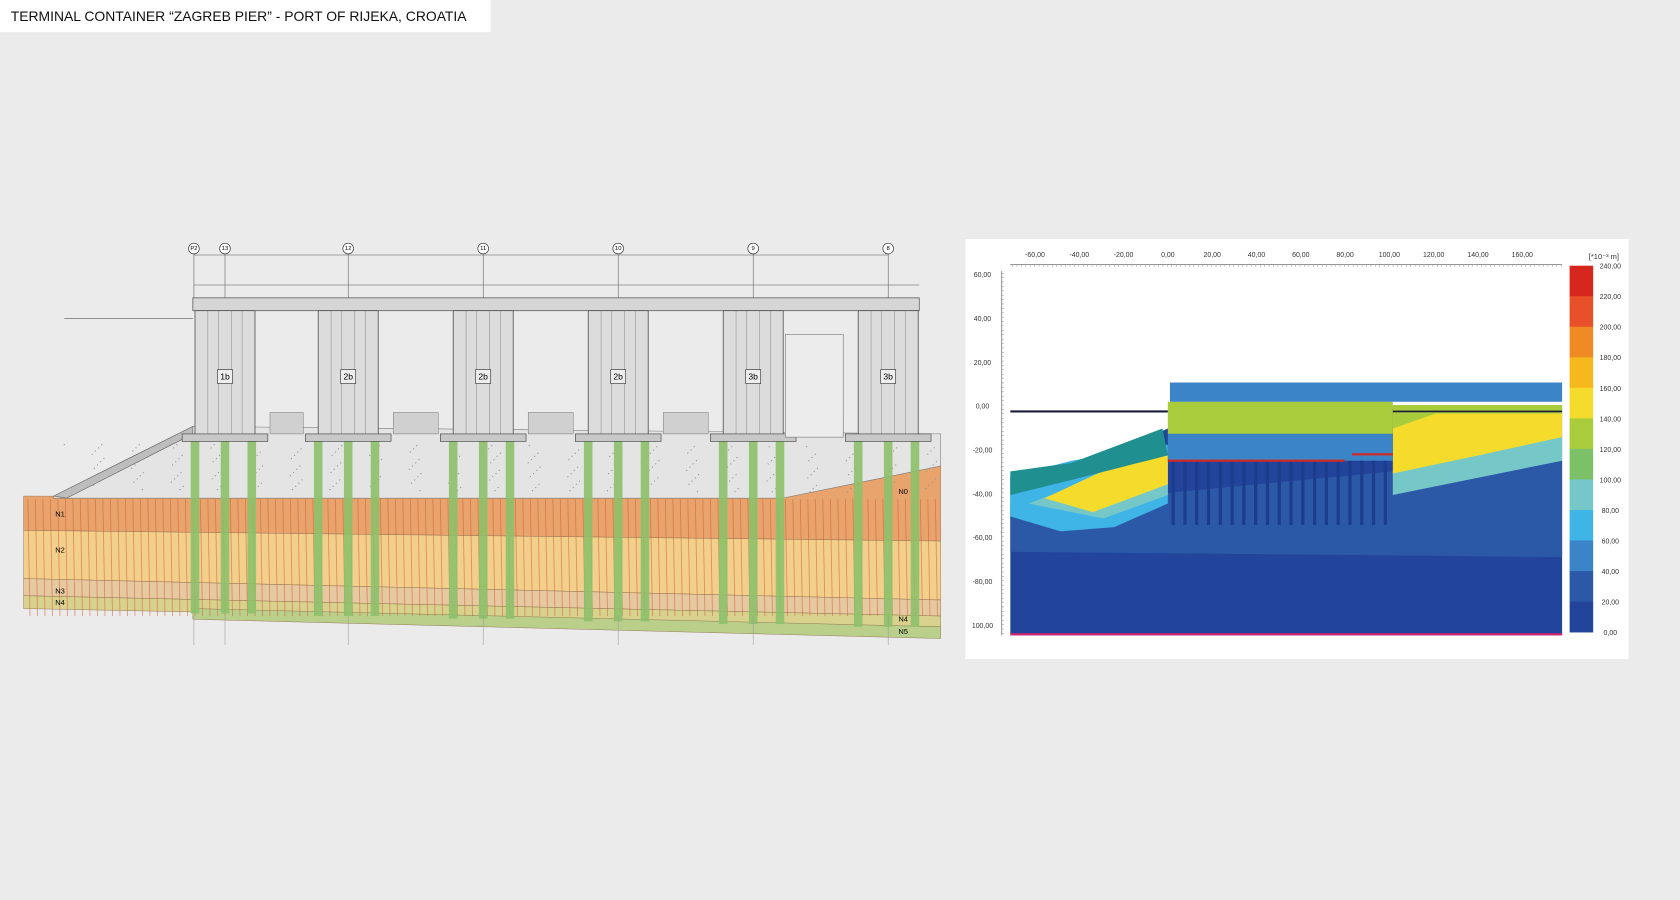 The height and width of the screenshot is (900, 1680). I want to click on legend-label: 120,00, so click(1610, 450).